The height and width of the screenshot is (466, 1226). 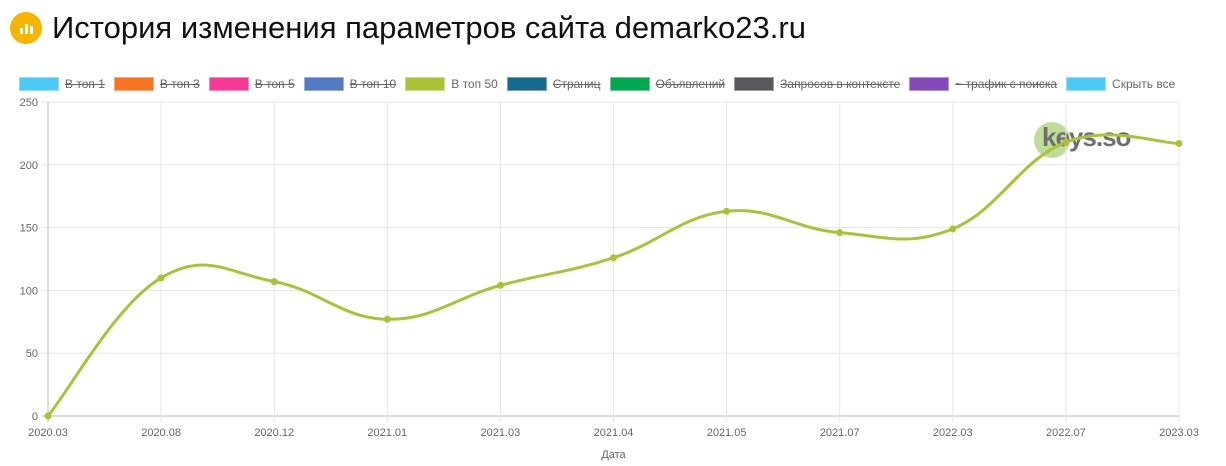 I want to click on legend-label: Скрыть все, so click(x=1144, y=84).